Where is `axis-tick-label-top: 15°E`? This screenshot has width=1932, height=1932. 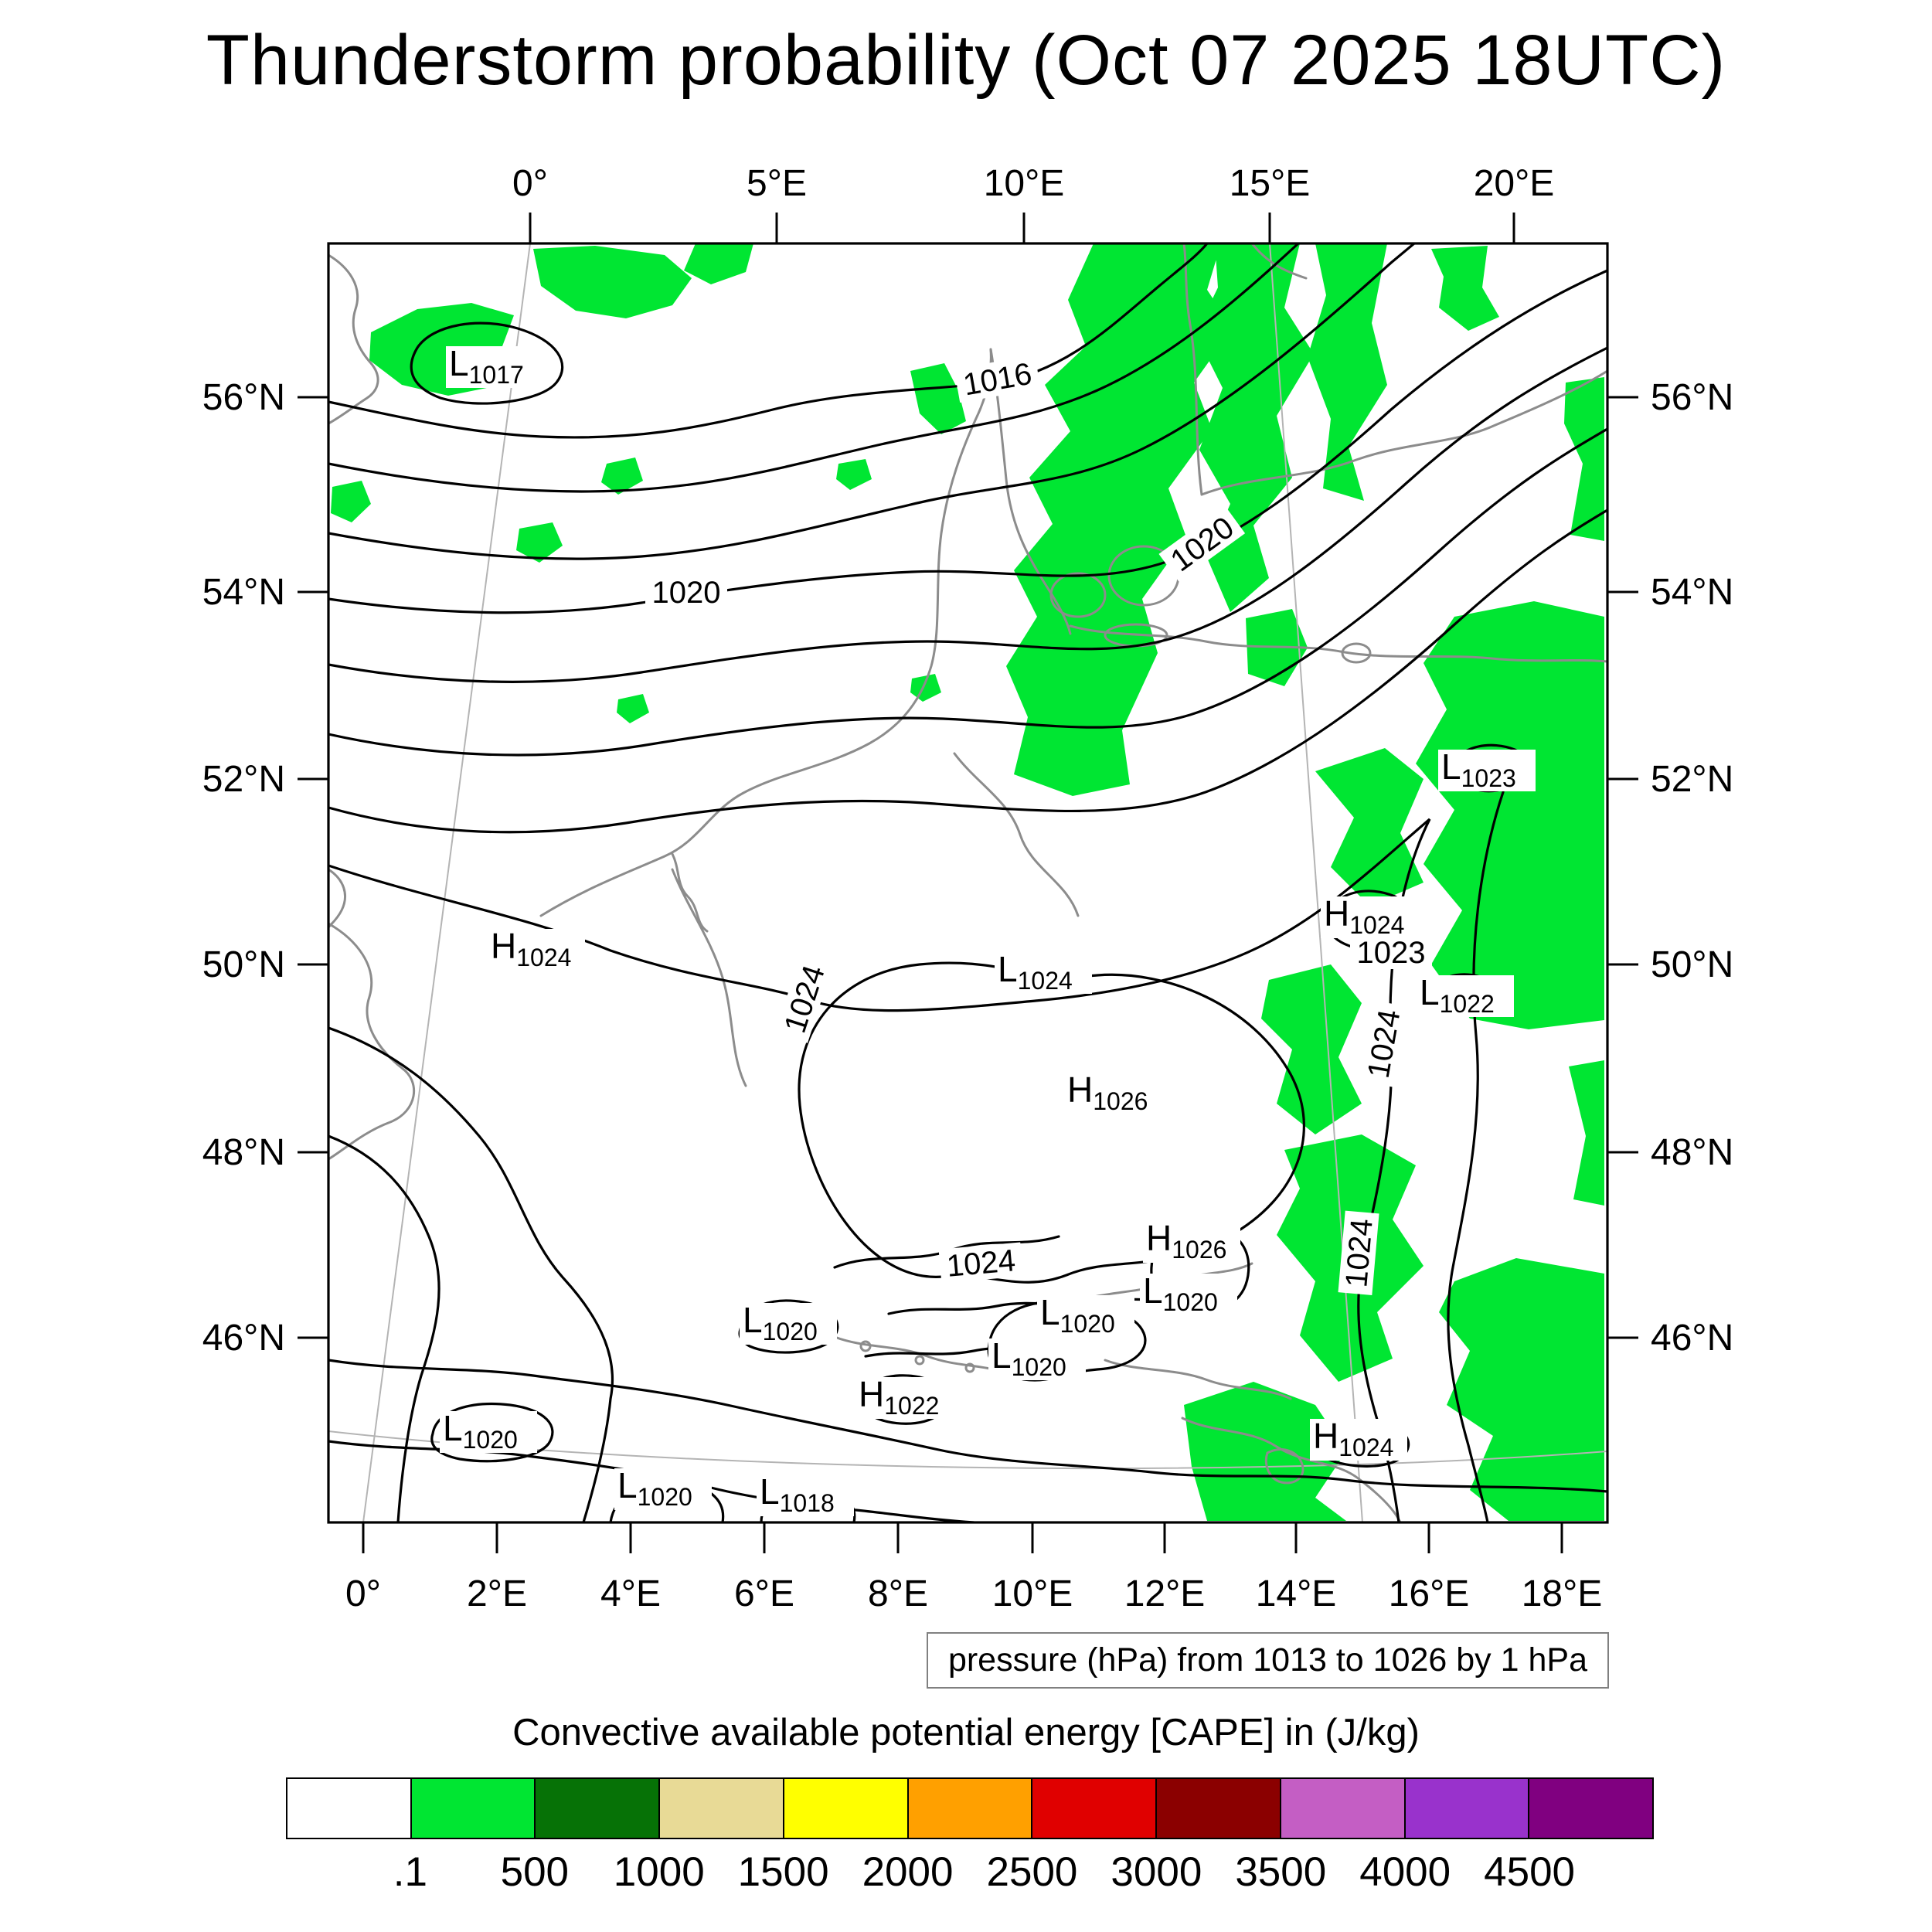
axis-tick-label-top: 15°E is located at coordinates (1270, 184).